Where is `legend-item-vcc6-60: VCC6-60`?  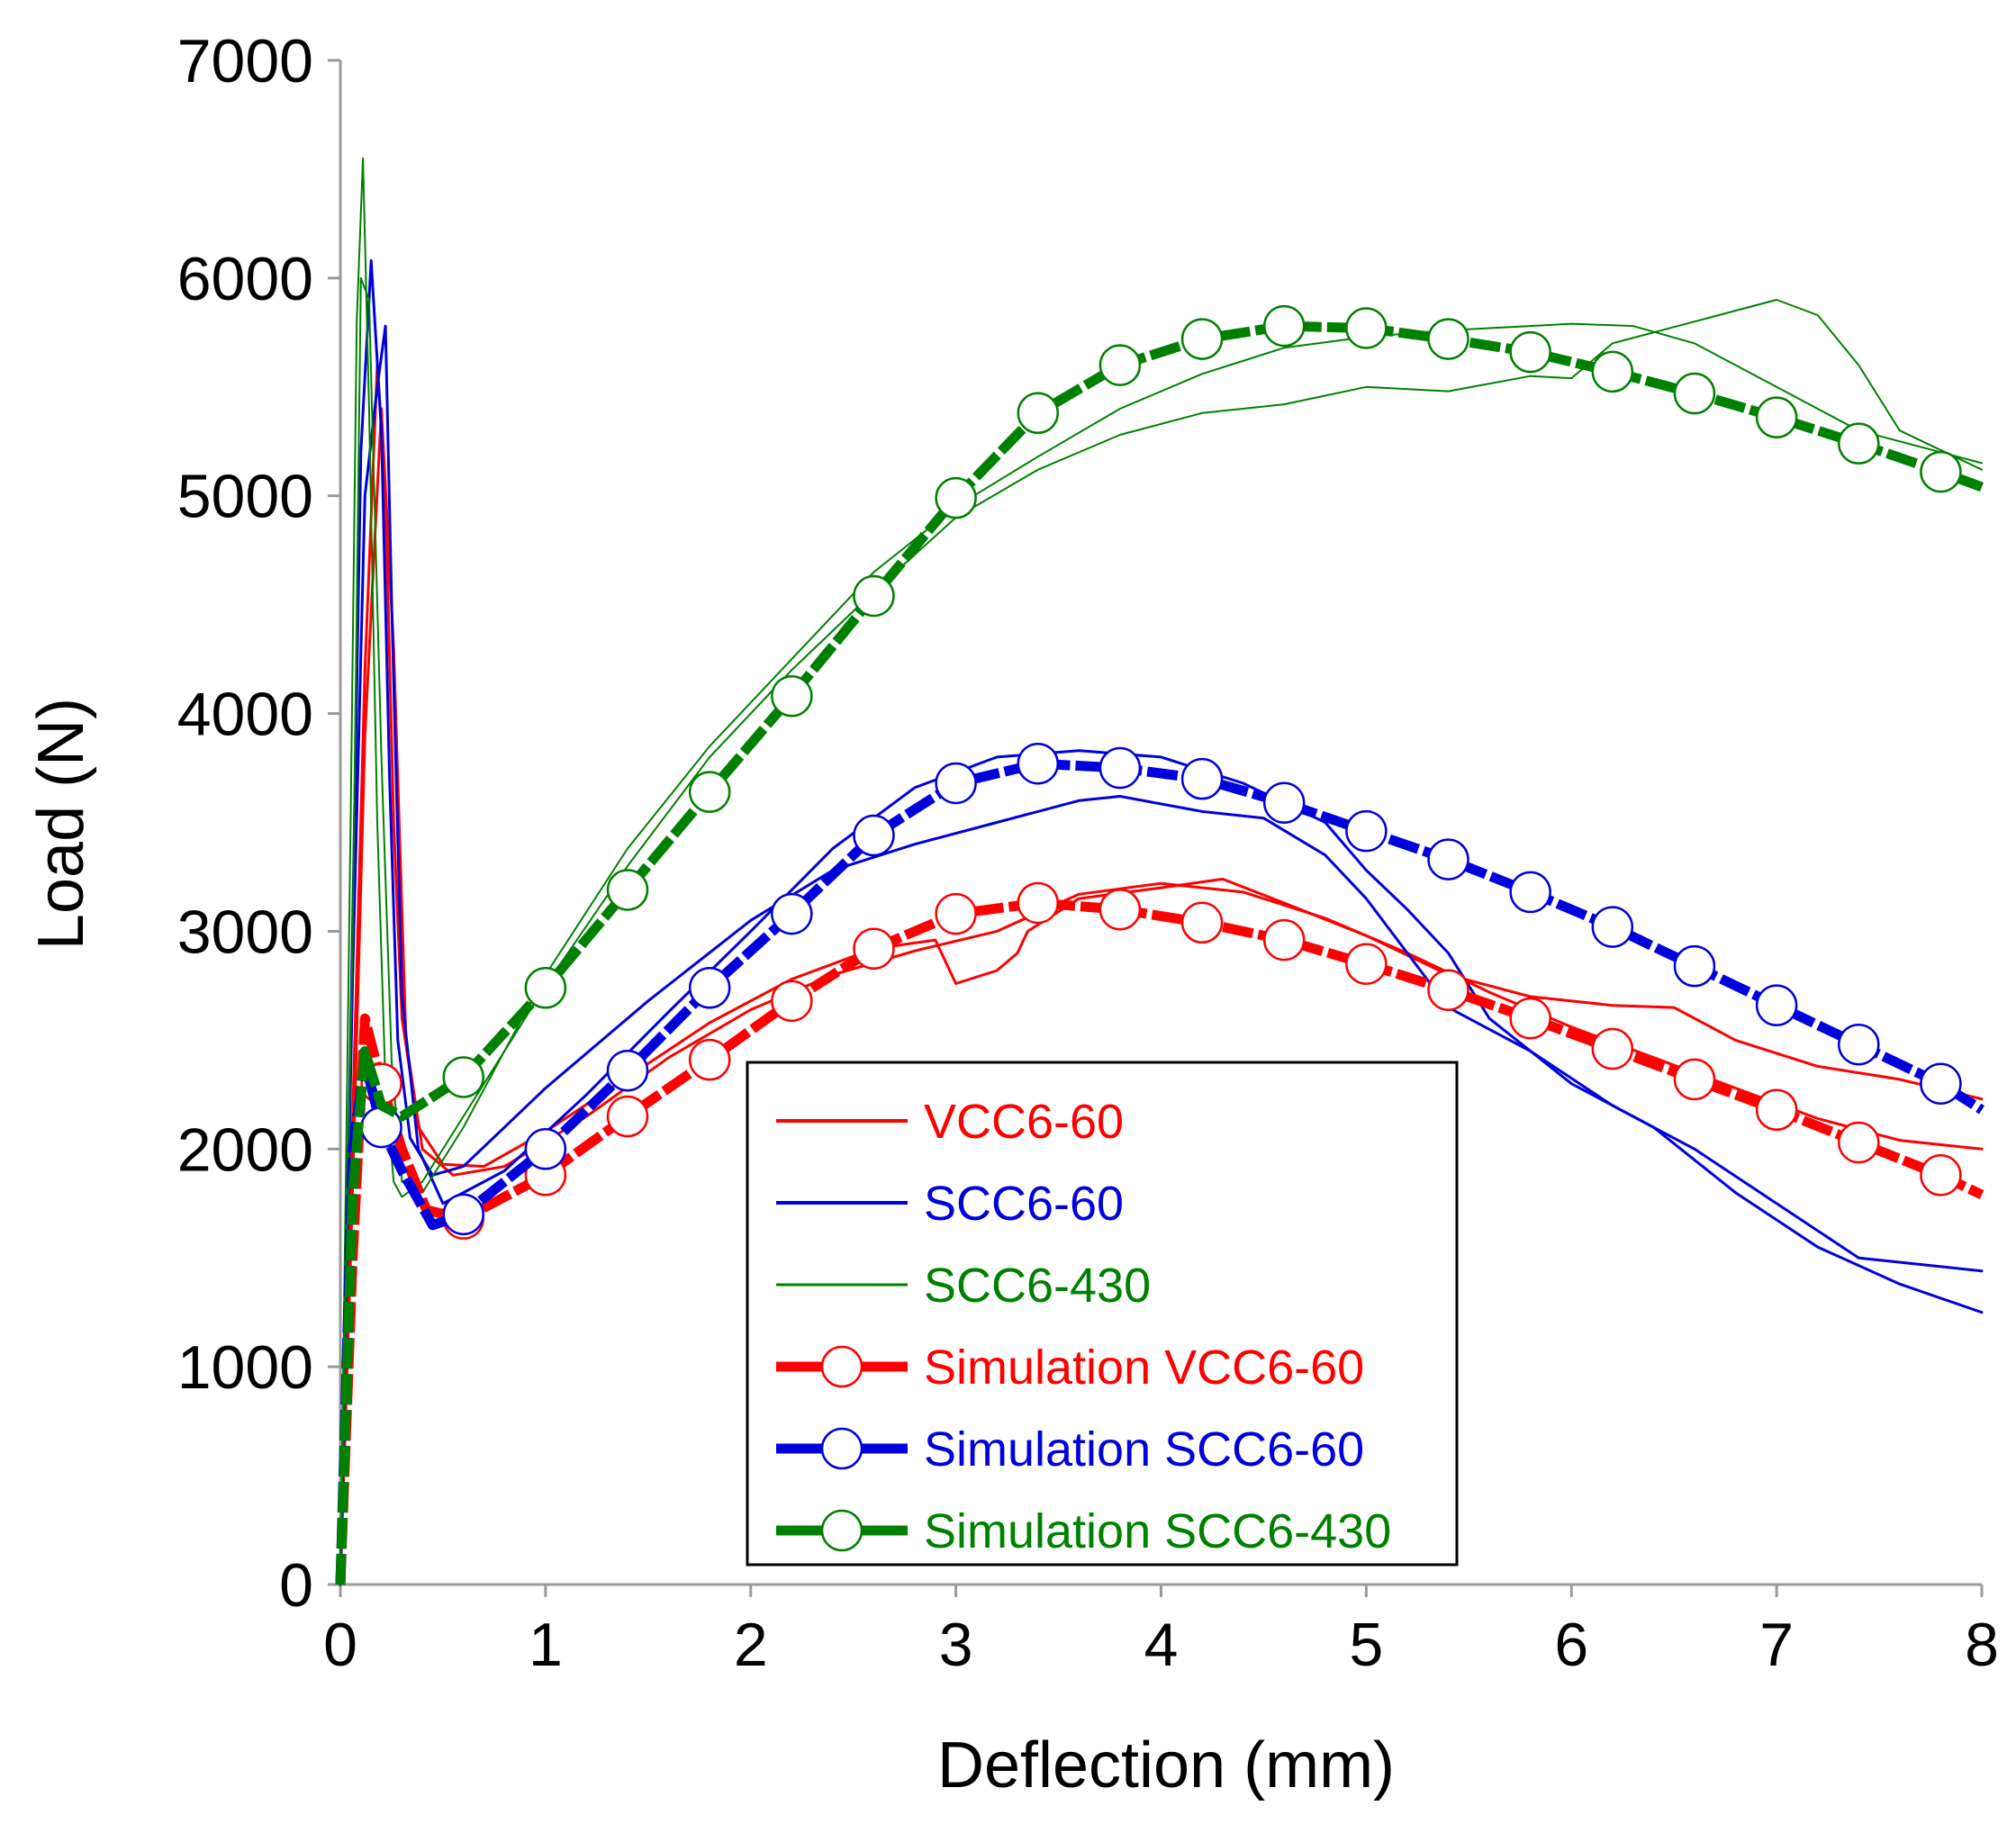 legend-item-vcc6-60: VCC6-60 is located at coordinates (950, 1122).